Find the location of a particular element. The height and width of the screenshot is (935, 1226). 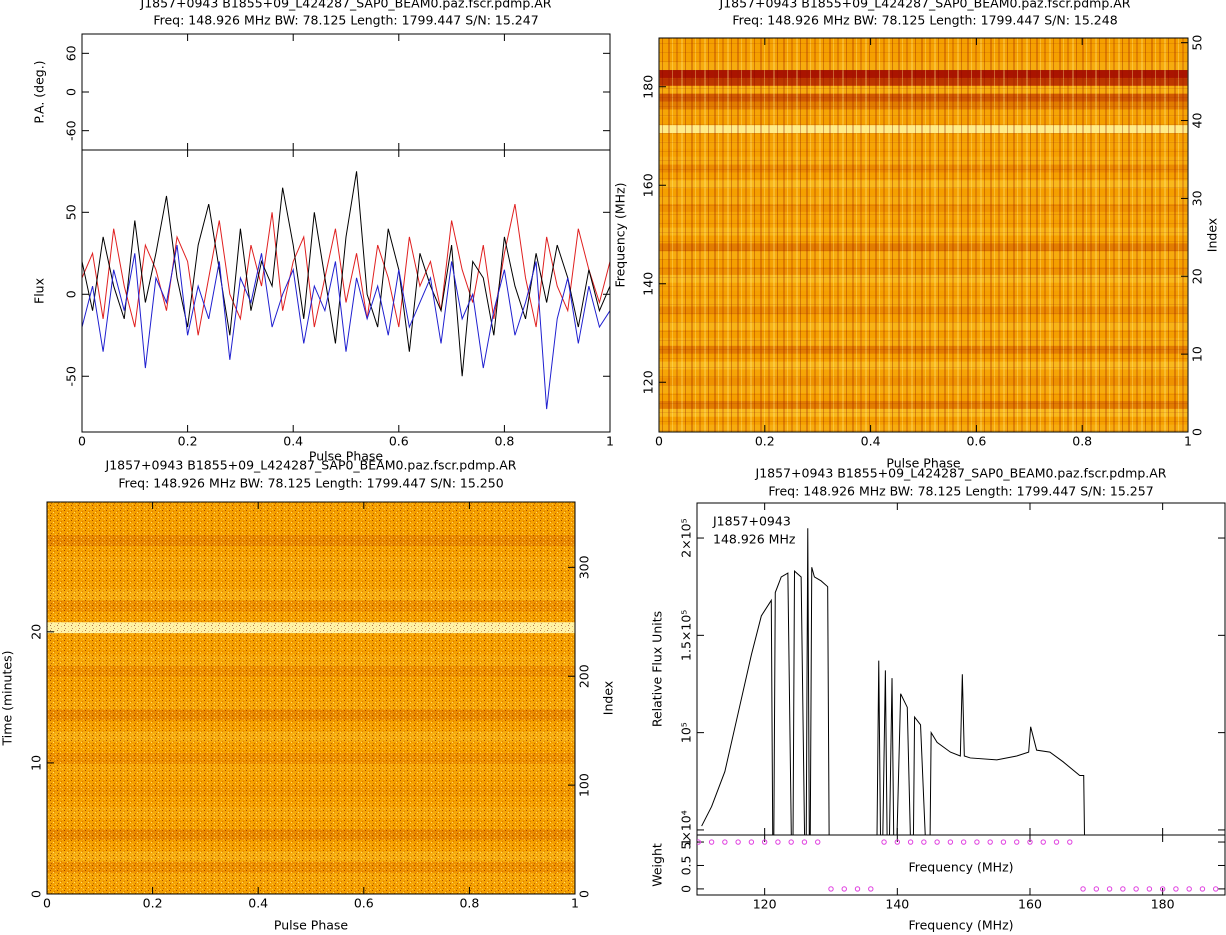

y-tick-label: 10⁵ is located at coordinates (686, 732).